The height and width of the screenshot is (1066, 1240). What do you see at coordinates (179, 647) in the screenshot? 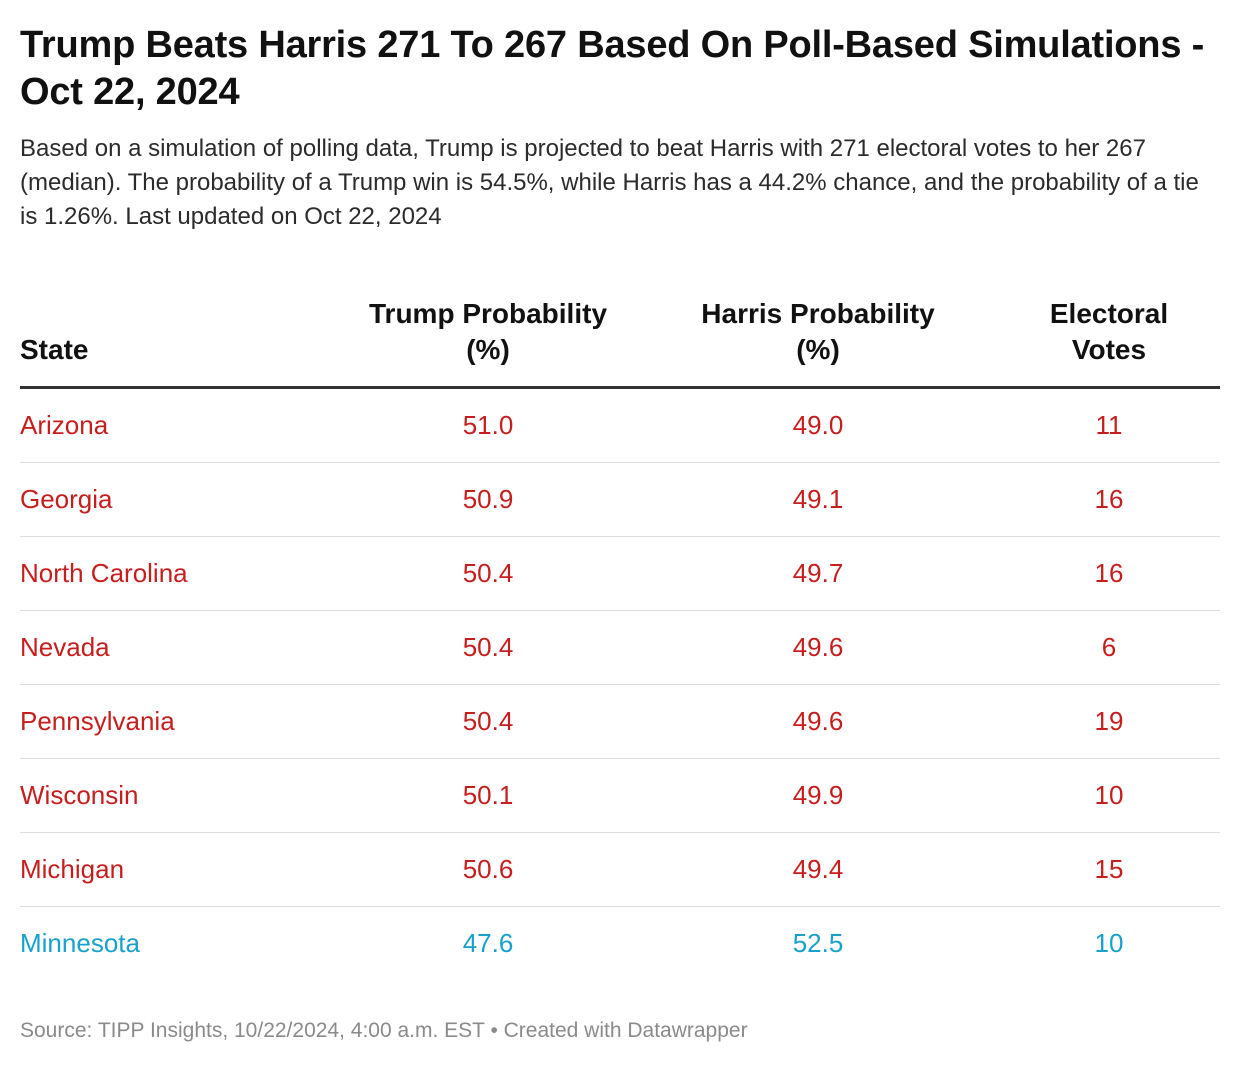
I see `cell-state: Nevada` at bounding box center [179, 647].